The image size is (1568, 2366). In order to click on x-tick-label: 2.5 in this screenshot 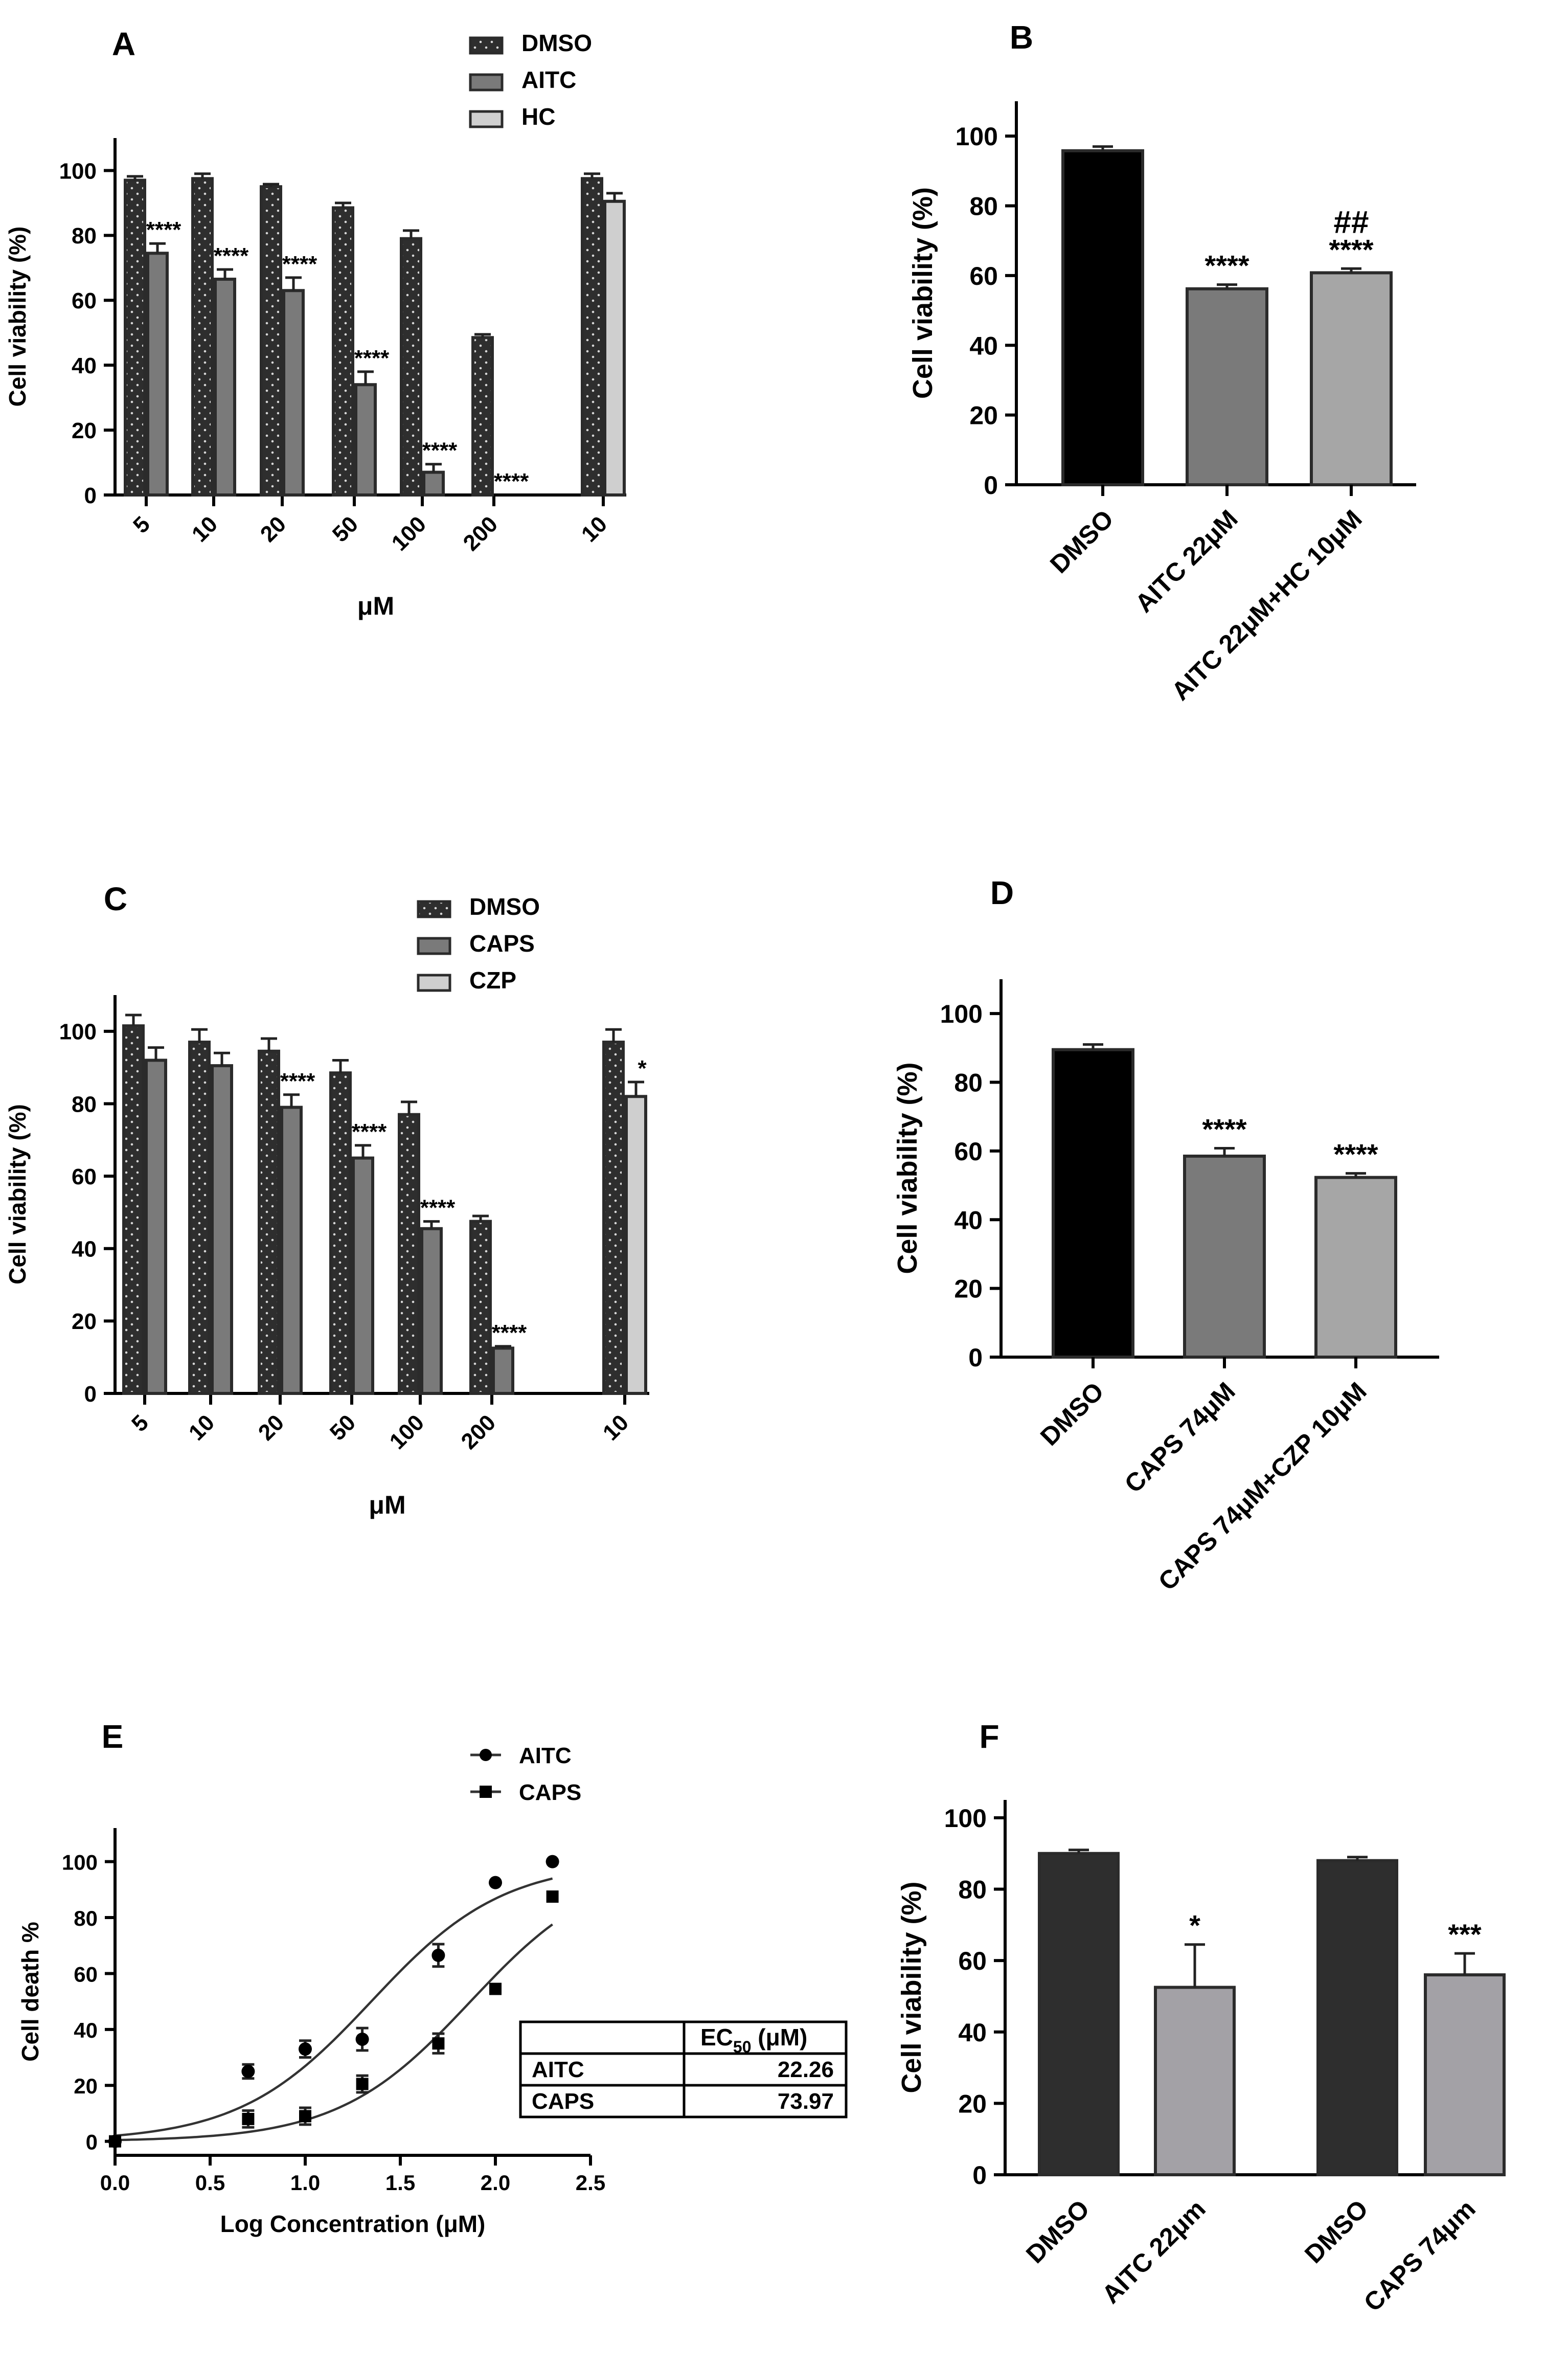, I will do `click(591, 2183)`.